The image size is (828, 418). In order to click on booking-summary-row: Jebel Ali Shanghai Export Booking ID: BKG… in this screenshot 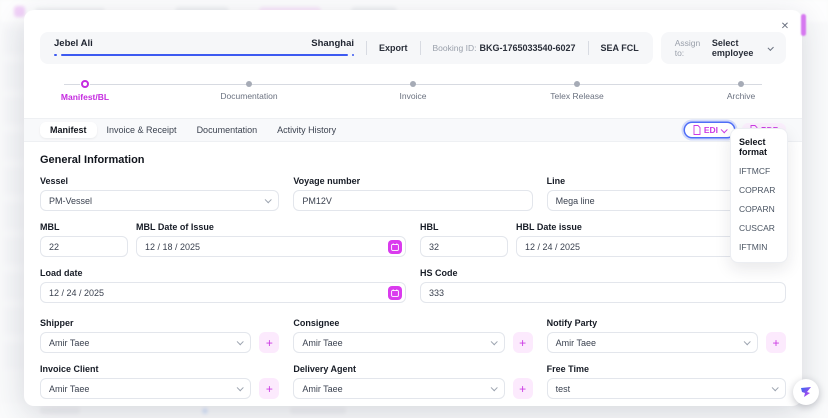, I will do `click(413, 48)`.